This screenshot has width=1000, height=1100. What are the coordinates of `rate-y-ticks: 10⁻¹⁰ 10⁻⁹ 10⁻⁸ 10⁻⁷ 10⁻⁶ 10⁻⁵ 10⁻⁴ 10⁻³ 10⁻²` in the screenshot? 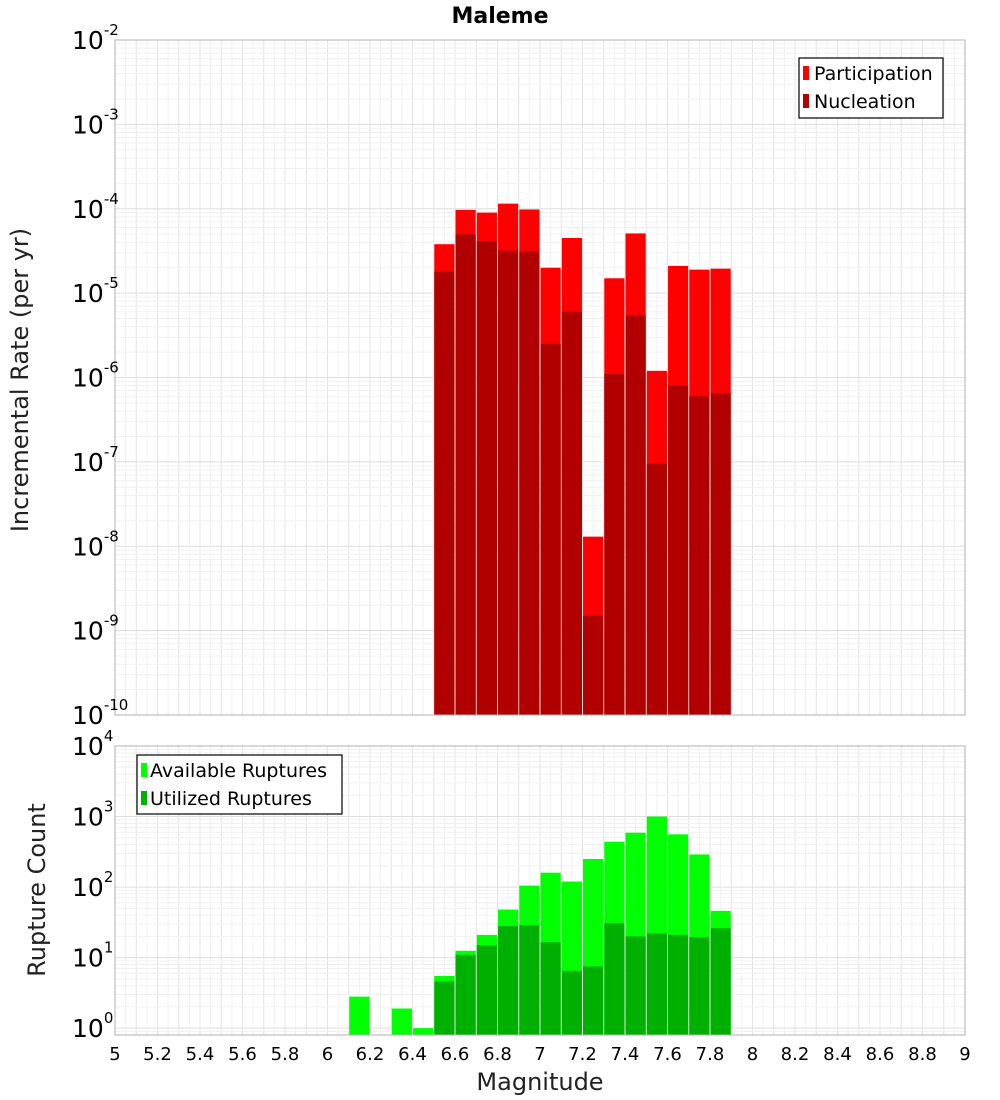 It's located at (100, 375).